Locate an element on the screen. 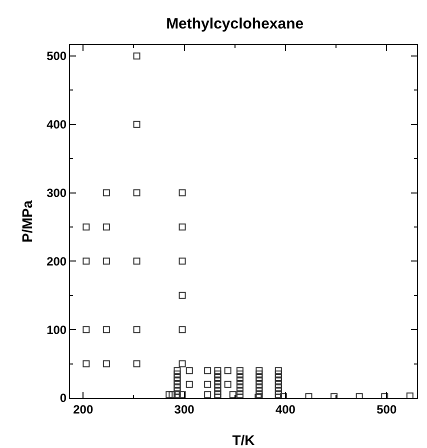  y-tick-label: 400 is located at coordinates (56, 125).